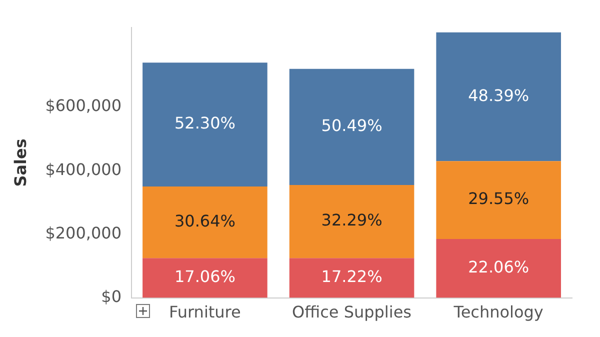 This screenshot has height=337, width=600. I want to click on annotation: 32.29%, so click(351, 220).